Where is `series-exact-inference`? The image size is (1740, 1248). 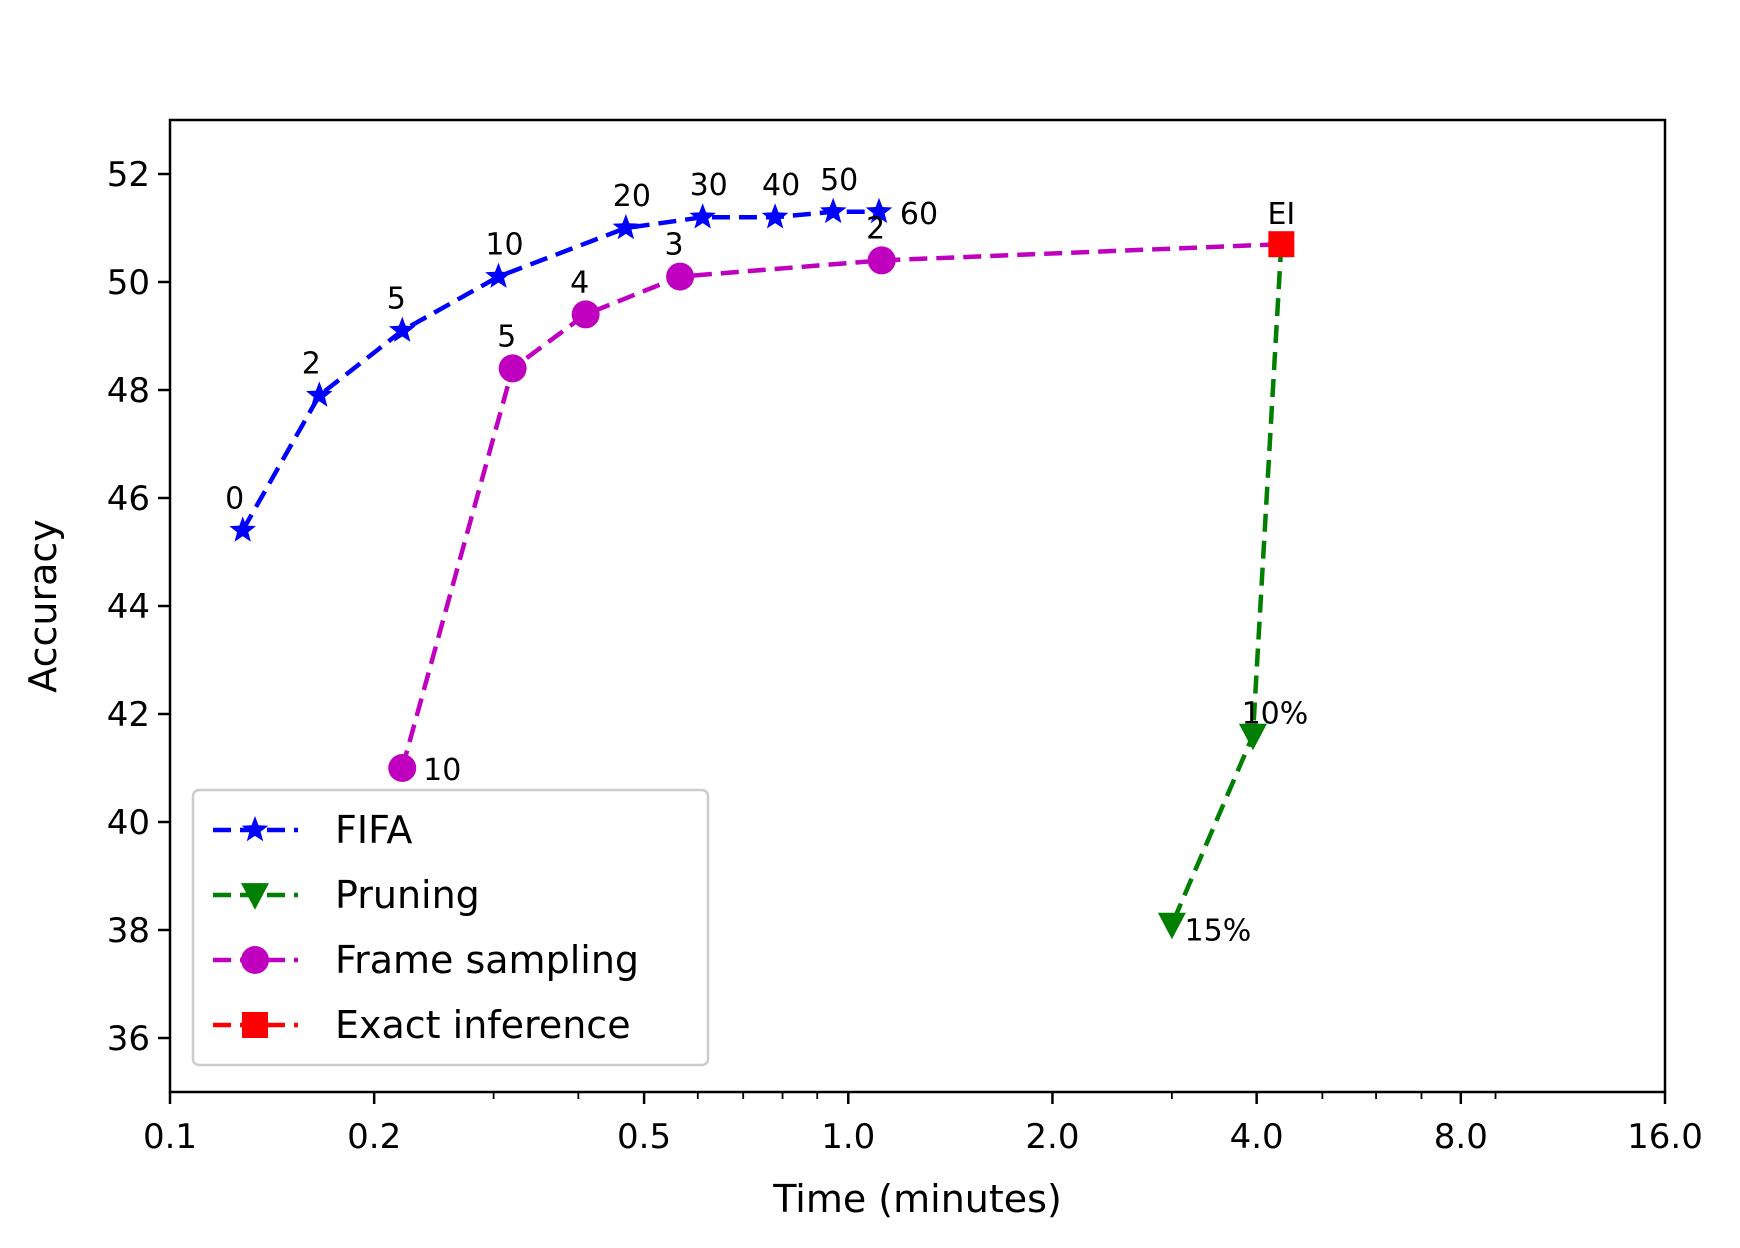 series-exact-inference is located at coordinates (1281, 244).